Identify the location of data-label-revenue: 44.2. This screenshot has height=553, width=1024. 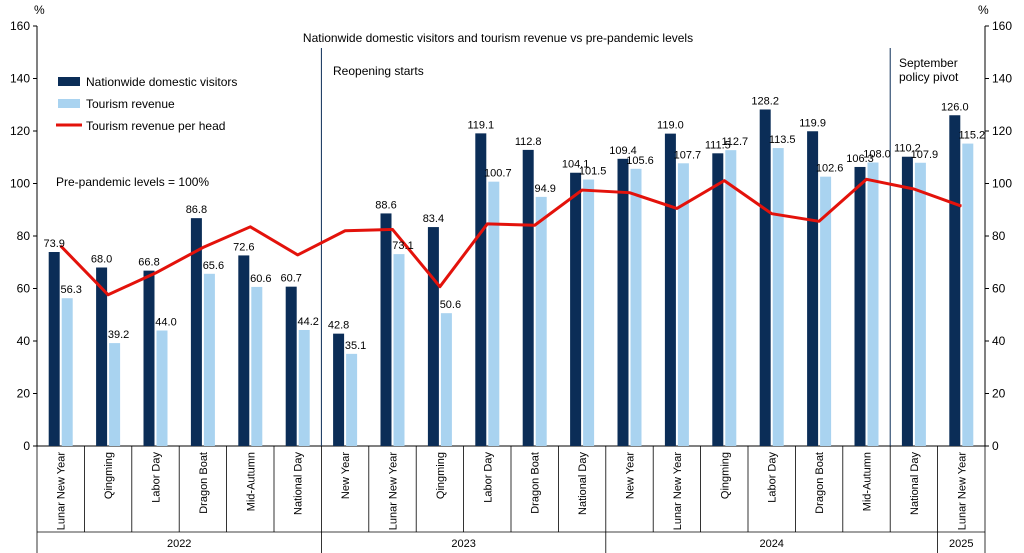
(307, 322).